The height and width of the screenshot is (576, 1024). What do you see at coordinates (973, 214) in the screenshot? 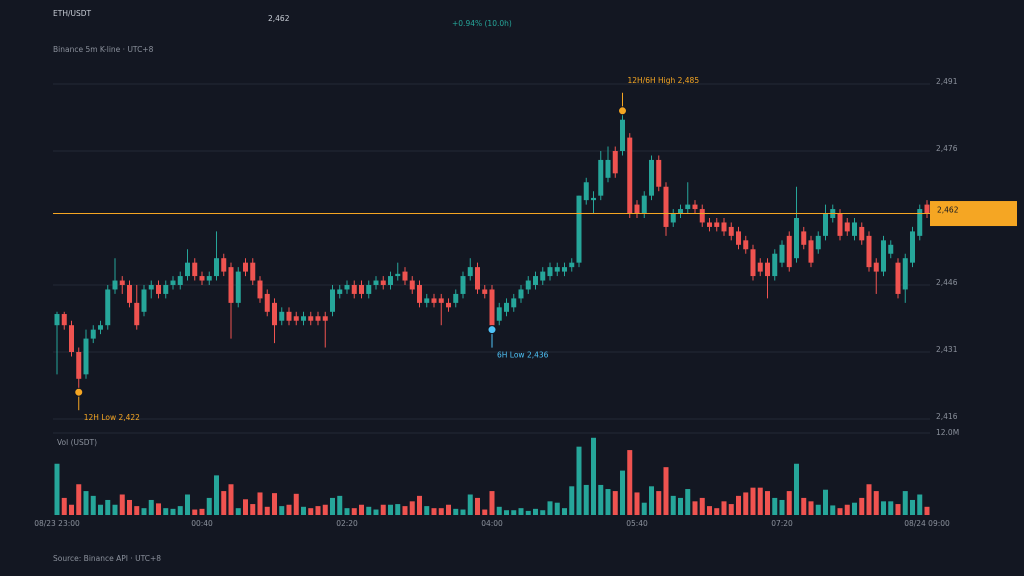
I see `last-price-box` at bounding box center [973, 214].